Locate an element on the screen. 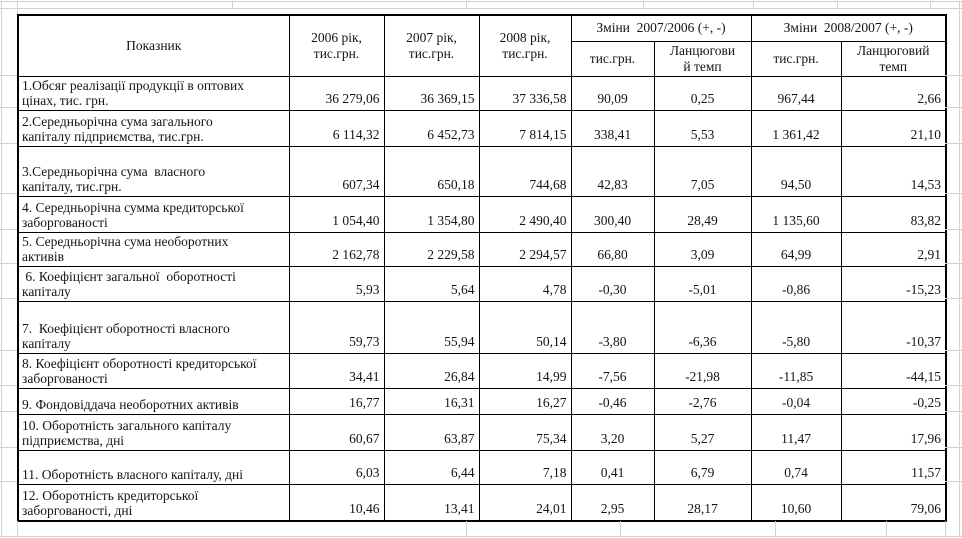 The image size is (962, 538). cell-value: 14,53 is located at coordinates (893, 171).